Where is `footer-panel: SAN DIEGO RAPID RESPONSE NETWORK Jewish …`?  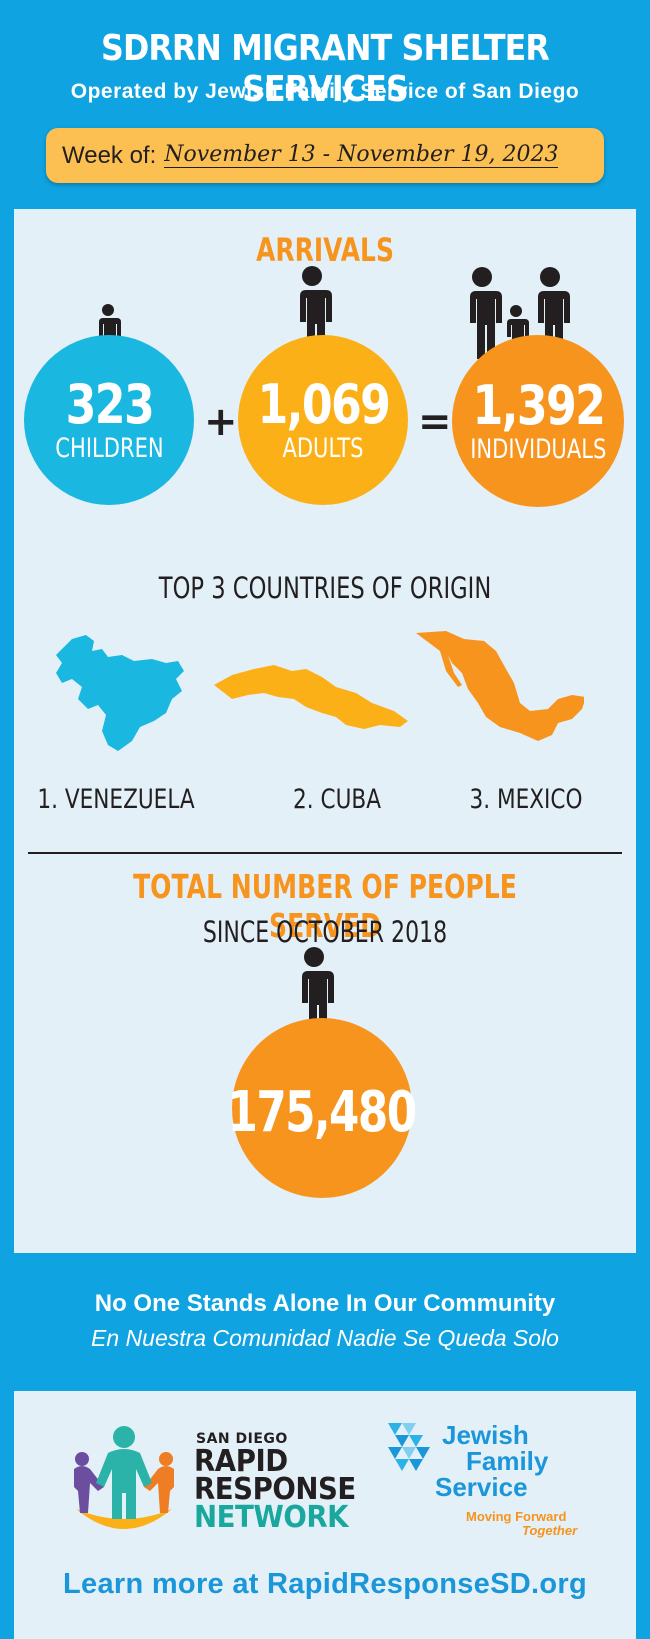
footer-panel: SAN DIEGO RAPID RESPONSE NETWORK Jewish … is located at coordinates (325, 1515).